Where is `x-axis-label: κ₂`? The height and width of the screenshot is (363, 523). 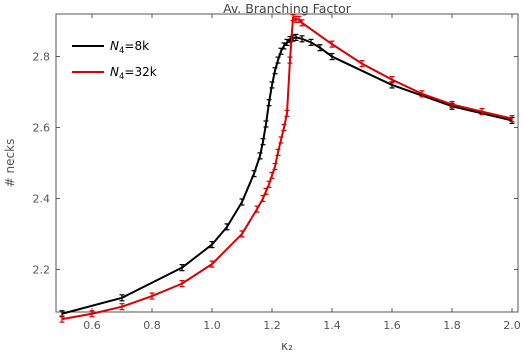 x-axis-label: κ₂ is located at coordinates (287, 346).